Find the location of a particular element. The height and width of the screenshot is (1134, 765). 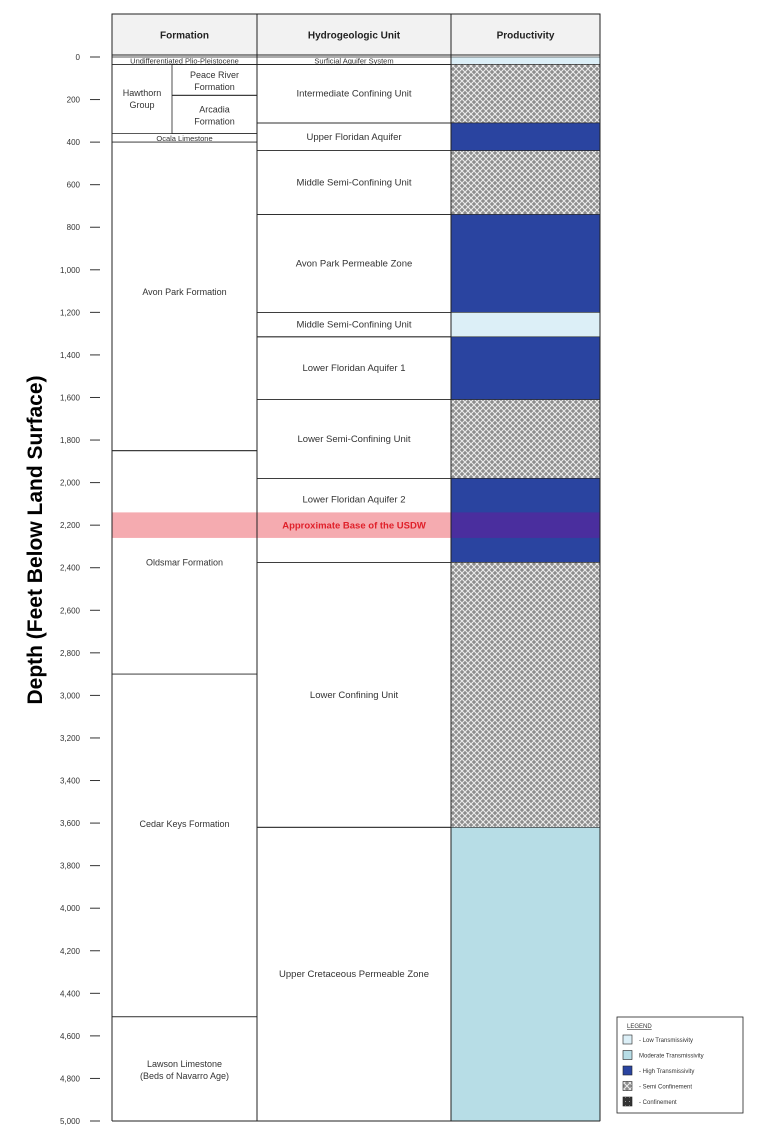

hydro-unit-label: Avon Park Permeable Zone is located at coordinates (354, 263).